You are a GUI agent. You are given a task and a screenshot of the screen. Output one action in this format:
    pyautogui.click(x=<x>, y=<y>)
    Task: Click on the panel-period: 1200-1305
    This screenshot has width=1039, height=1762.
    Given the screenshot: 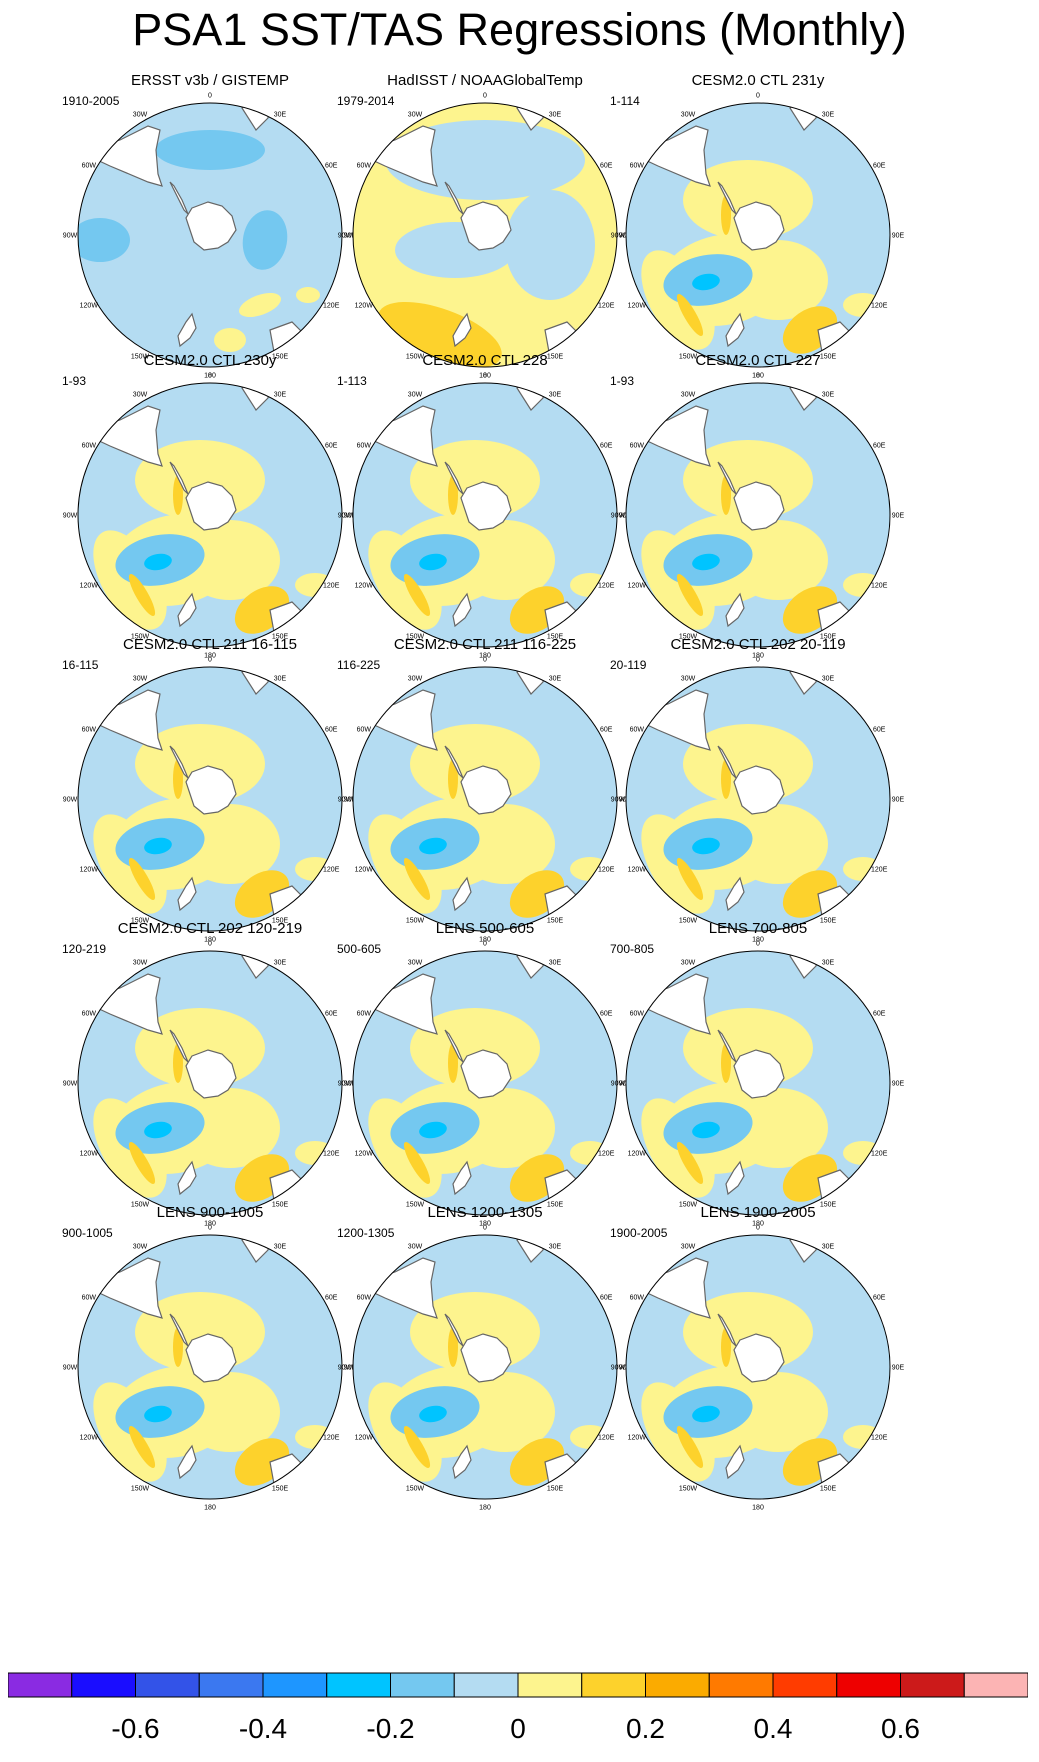 What is the action you would take?
    pyautogui.click(x=366, y=1233)
    